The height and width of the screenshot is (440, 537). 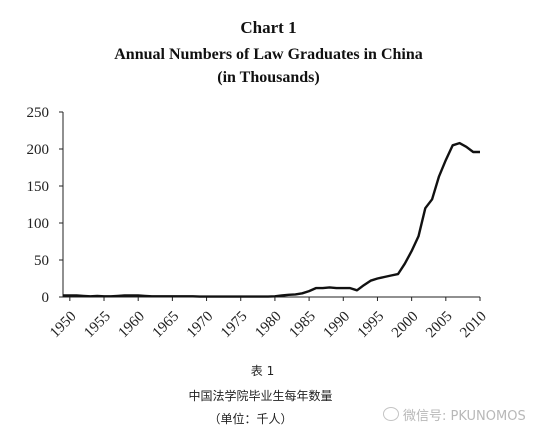 I want to click on chart-unit-subtitle: (in Thousands), so click(x=268, y=77).